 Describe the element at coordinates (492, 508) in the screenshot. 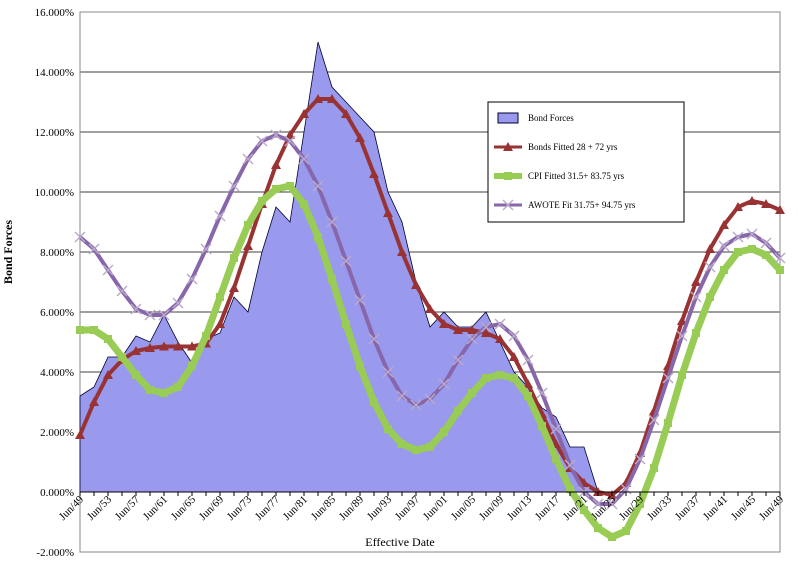

I see `x-tick-label: Jun/09` at that location.